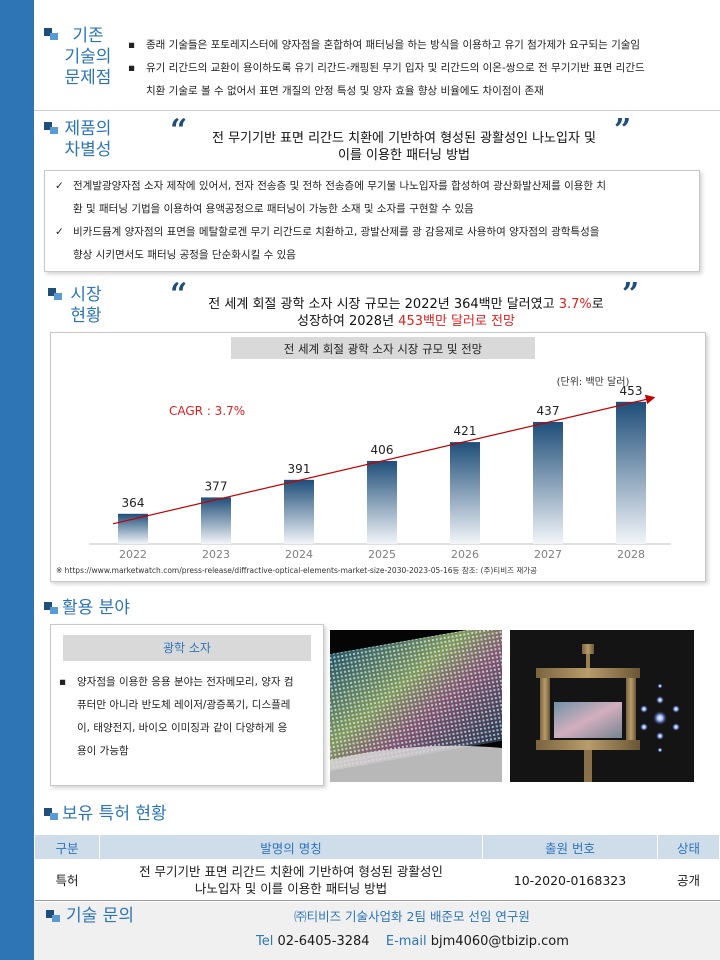 The height and width of the screenshot is (960, 720). I want to click on section-title-contact: 기술 문의, so click(100, 916).